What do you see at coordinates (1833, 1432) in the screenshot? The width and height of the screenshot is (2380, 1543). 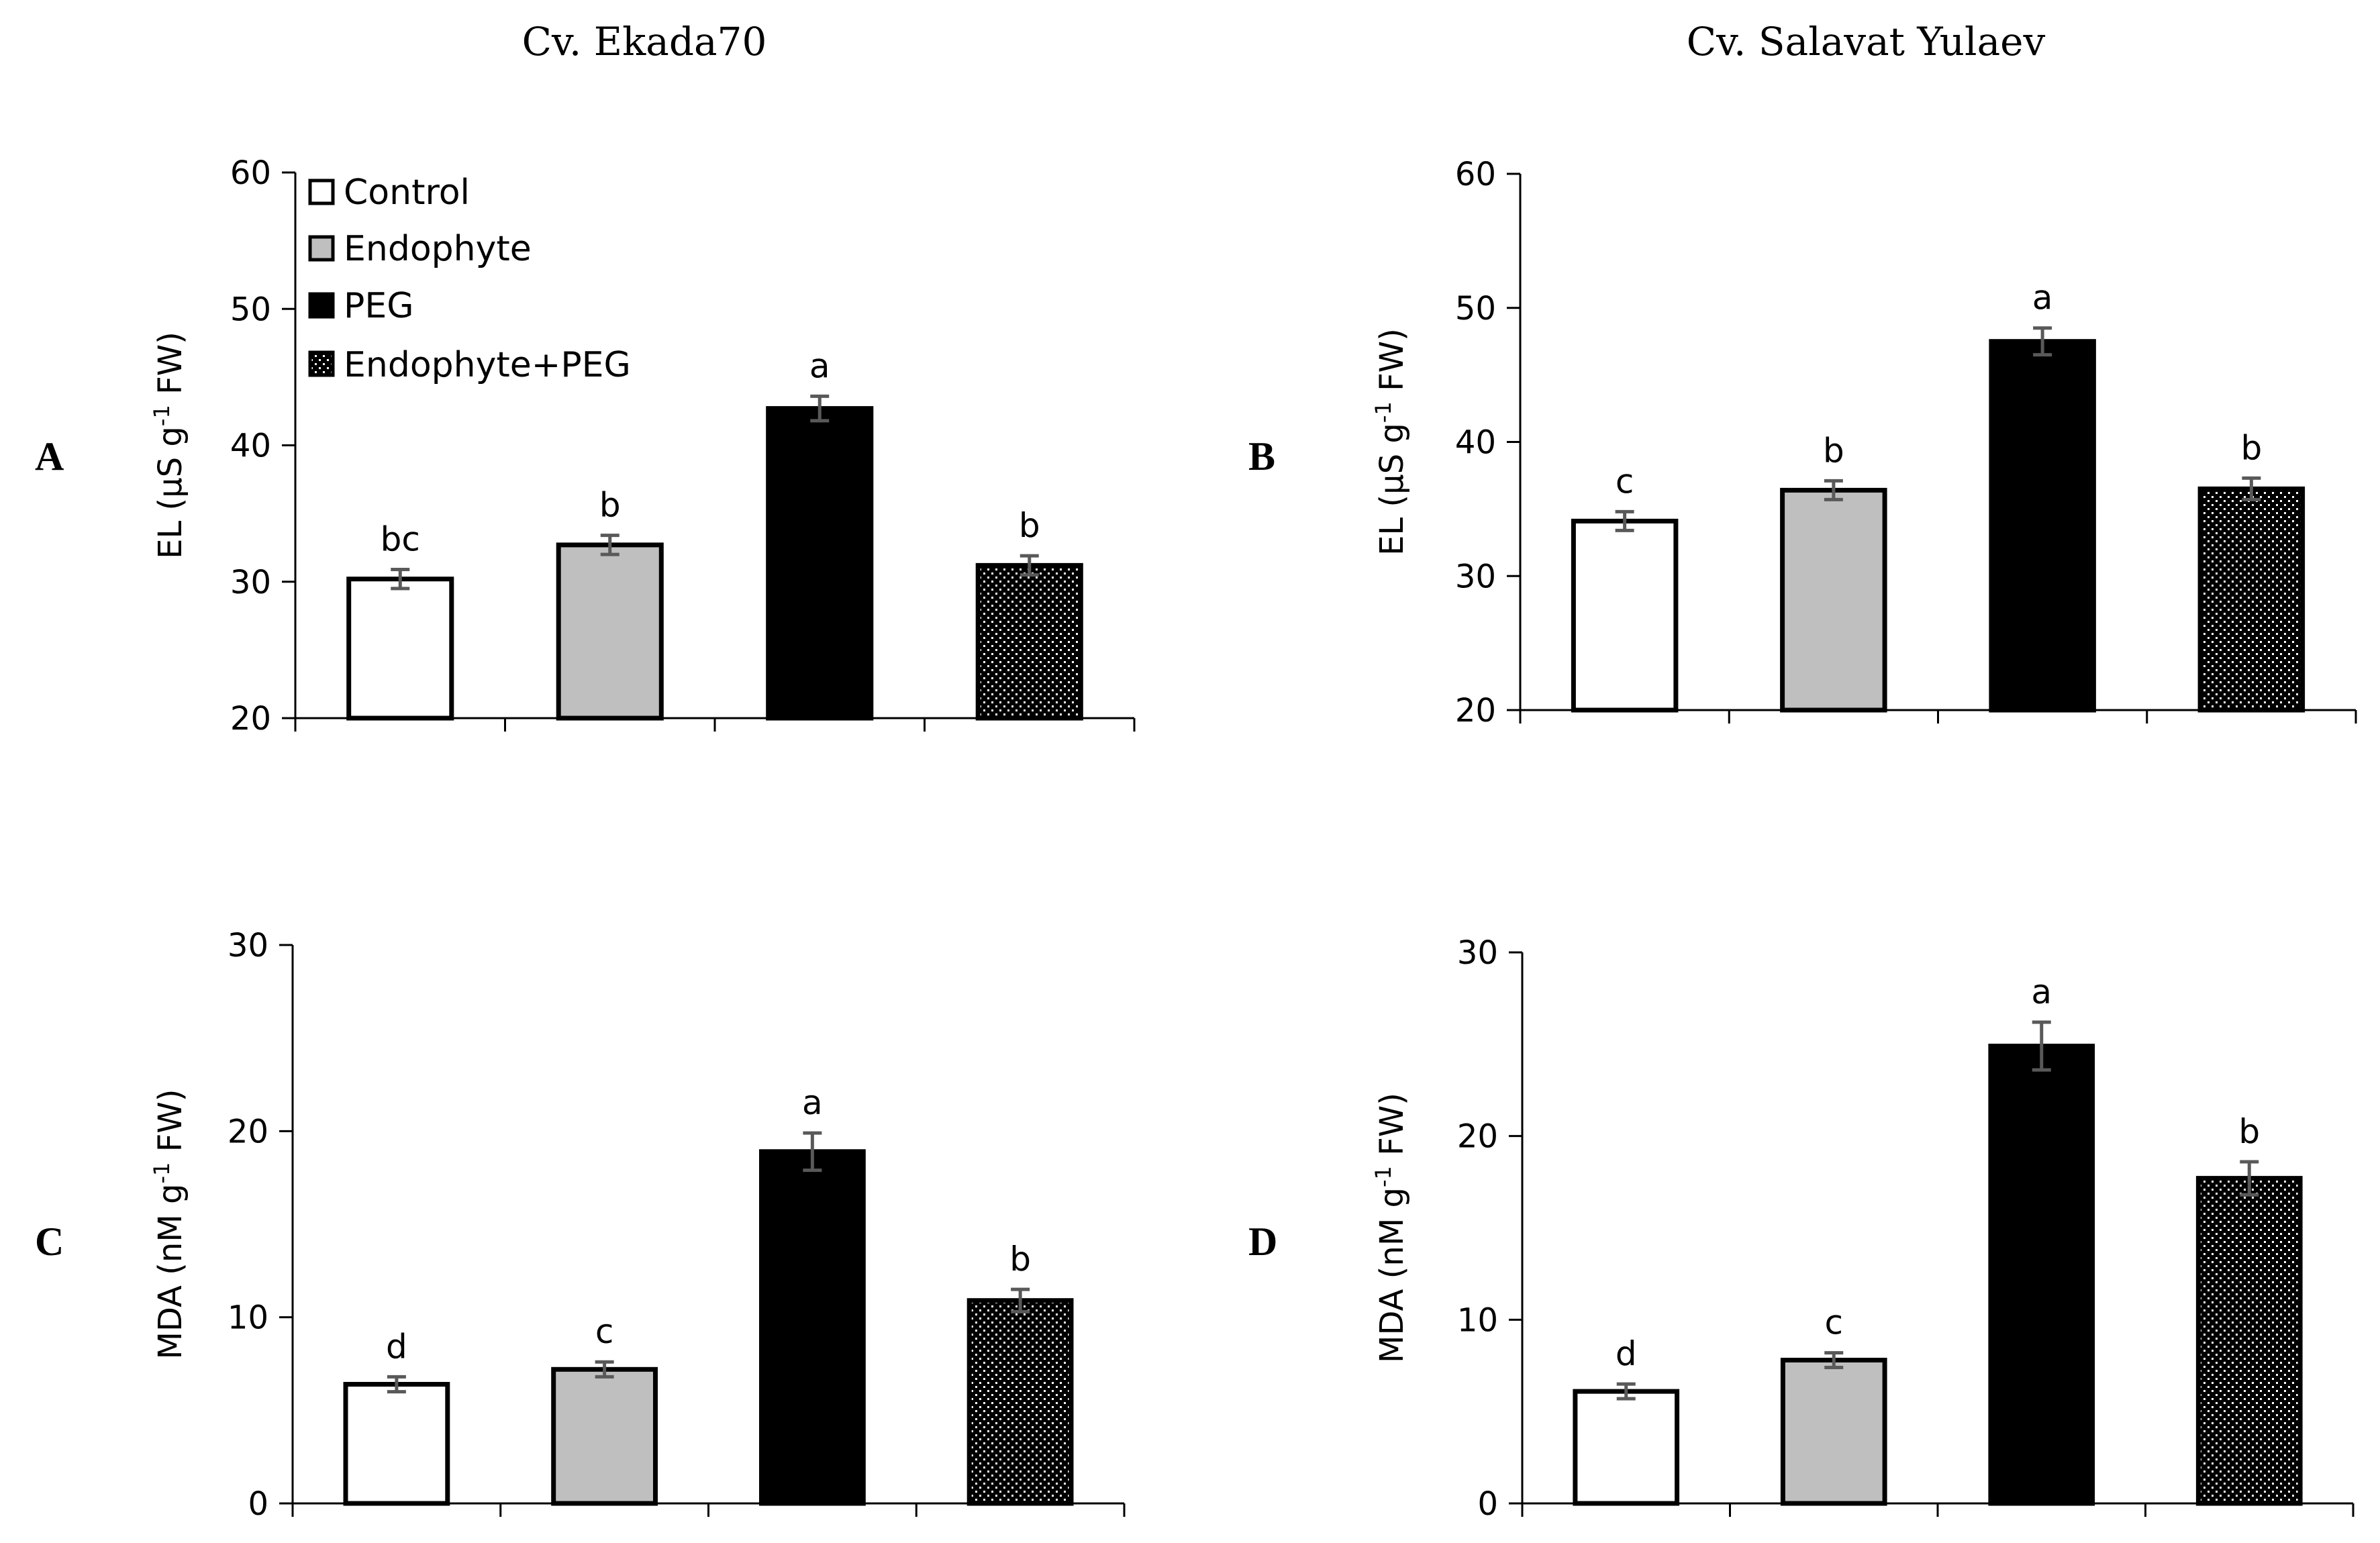 I see `bar-d-endophyte` at bounding box center [1833, 1432].